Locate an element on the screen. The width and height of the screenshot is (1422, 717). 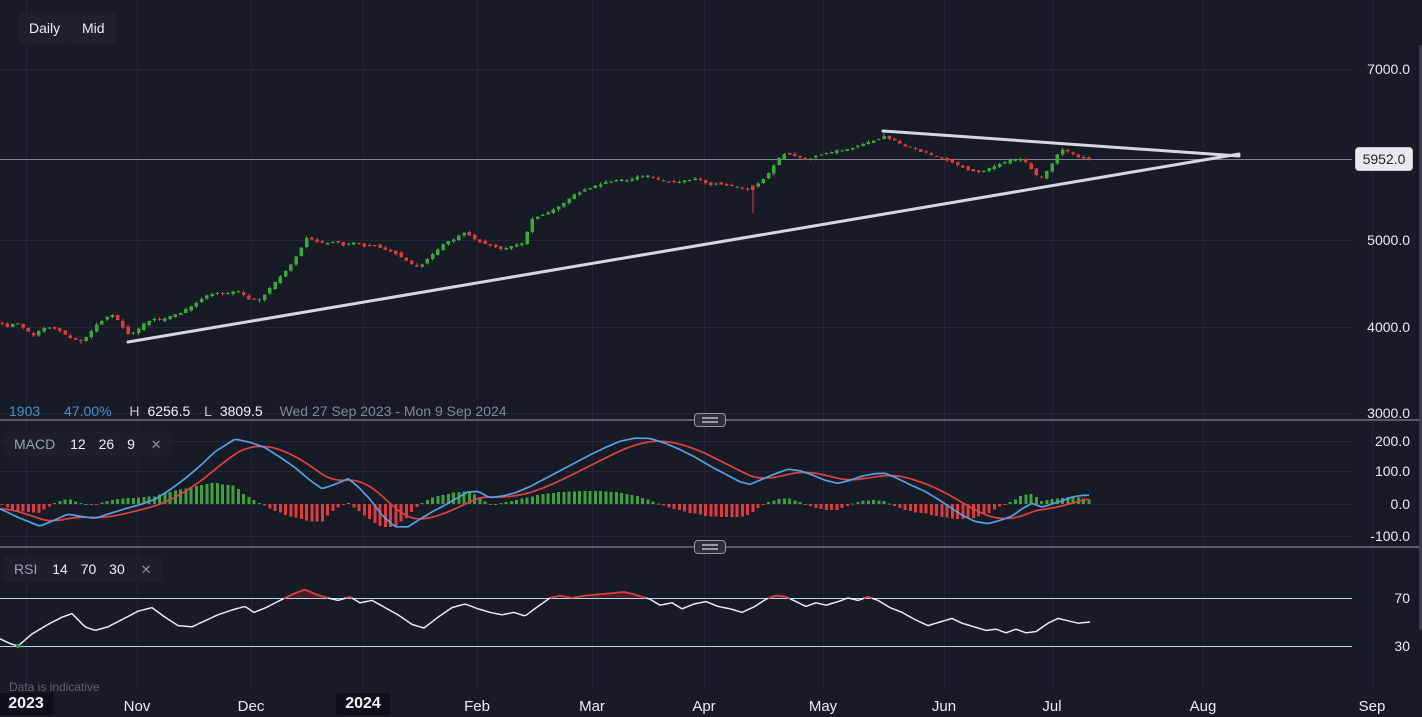
macd-series is located at coordinates (545, 482).